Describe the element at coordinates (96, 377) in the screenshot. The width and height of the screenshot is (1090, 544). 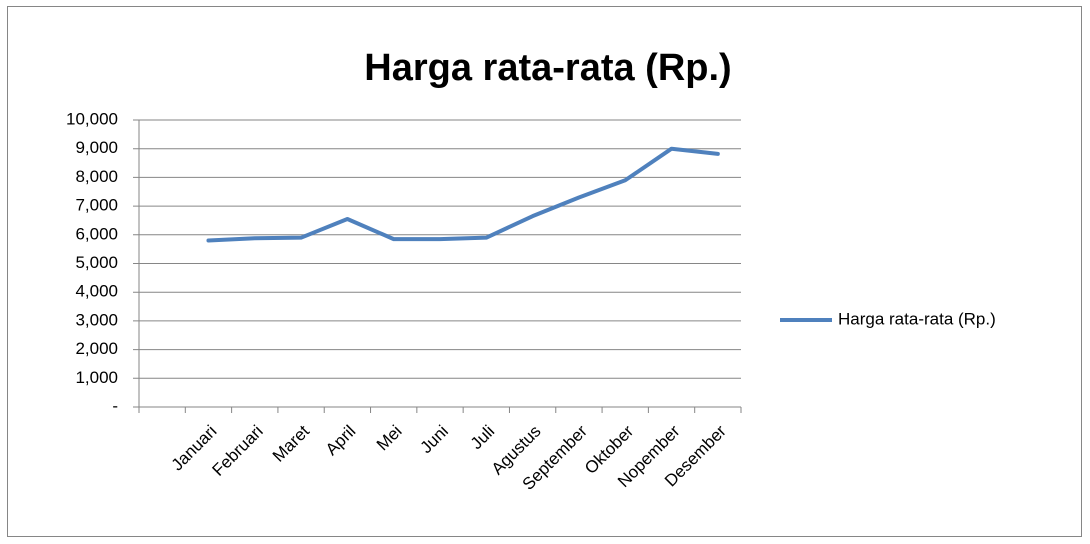
I see `y-tick-label: 1,000` at that location.